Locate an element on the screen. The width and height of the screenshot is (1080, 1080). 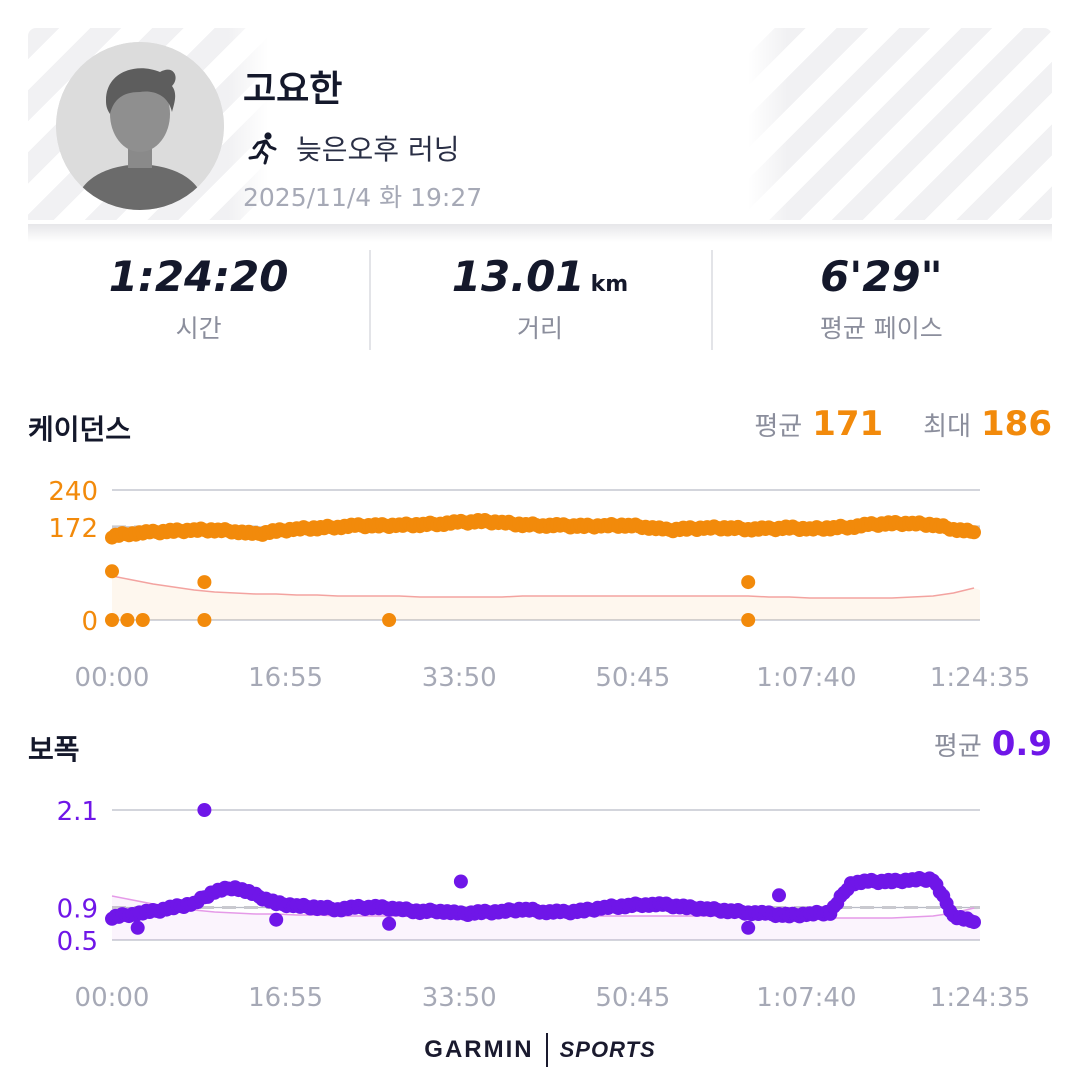
stat-time-label: 시간 is located at coordinates (198, 328).